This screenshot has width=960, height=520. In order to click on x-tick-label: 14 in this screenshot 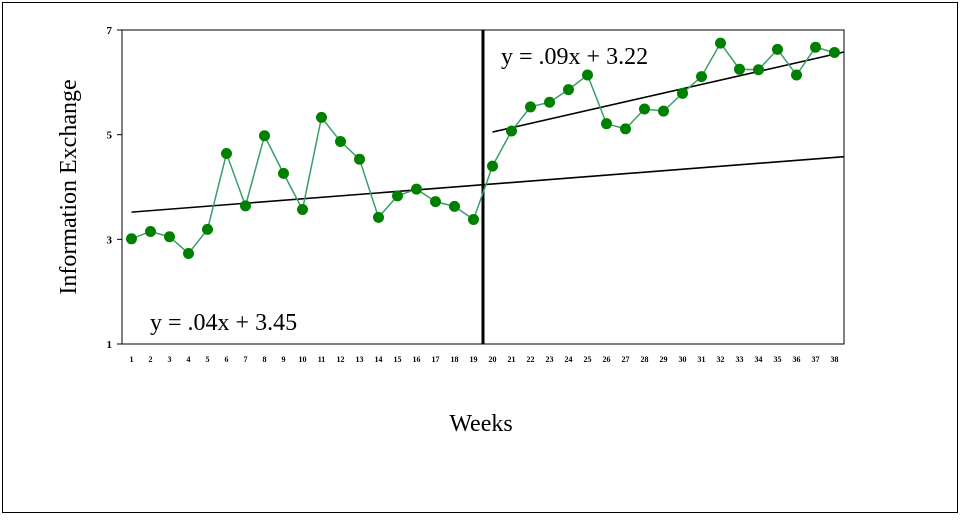, I will do `click(379, 359)`.